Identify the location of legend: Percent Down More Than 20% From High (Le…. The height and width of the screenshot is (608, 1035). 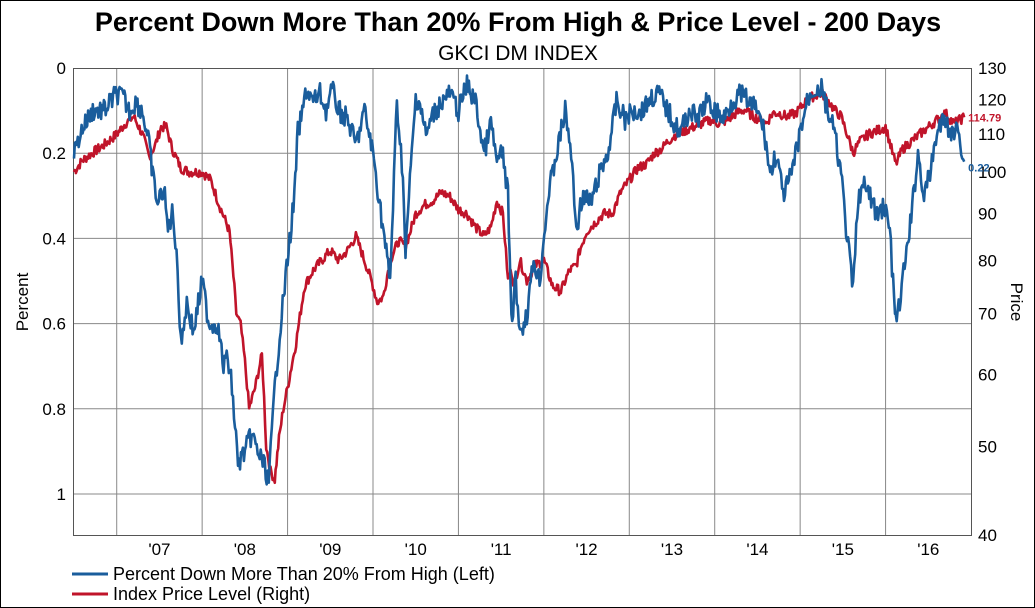
(283, 584).